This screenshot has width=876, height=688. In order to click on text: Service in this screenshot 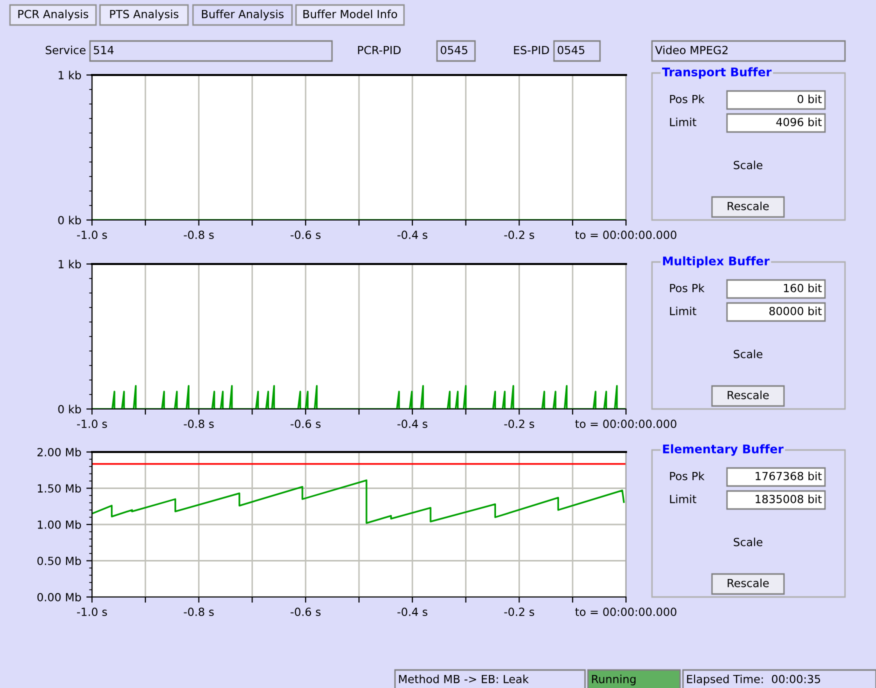, I will do `click(66, 50)`.